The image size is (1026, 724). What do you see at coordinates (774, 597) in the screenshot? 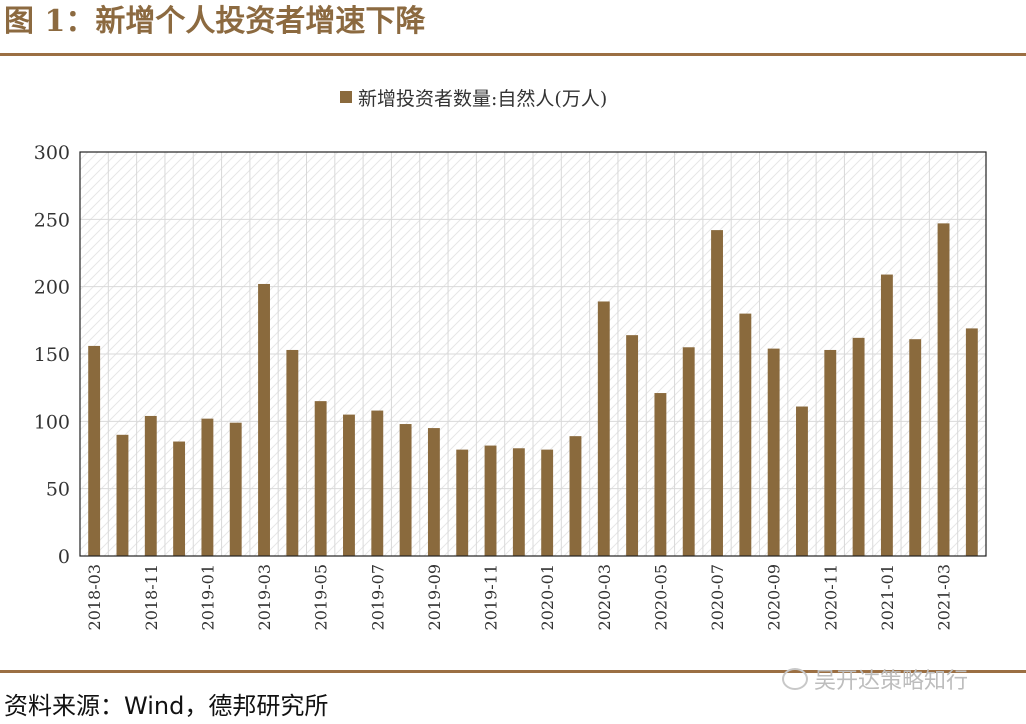
I see `x-tick-label: 2020-09` at bounding box center [774, 597].